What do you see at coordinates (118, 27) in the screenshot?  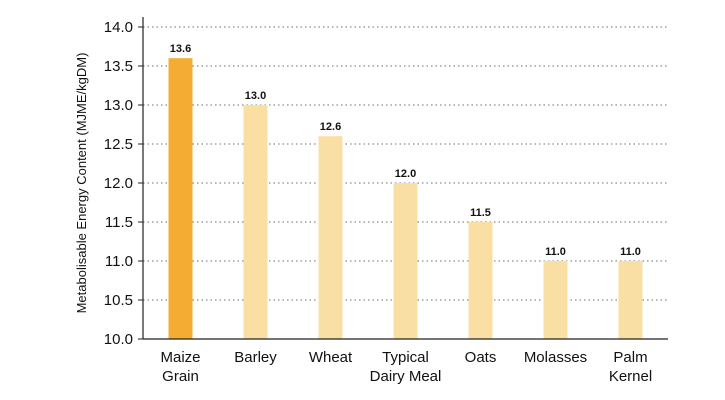 I see `y-tick-label: 14.0` at bounding box center [118, 27].